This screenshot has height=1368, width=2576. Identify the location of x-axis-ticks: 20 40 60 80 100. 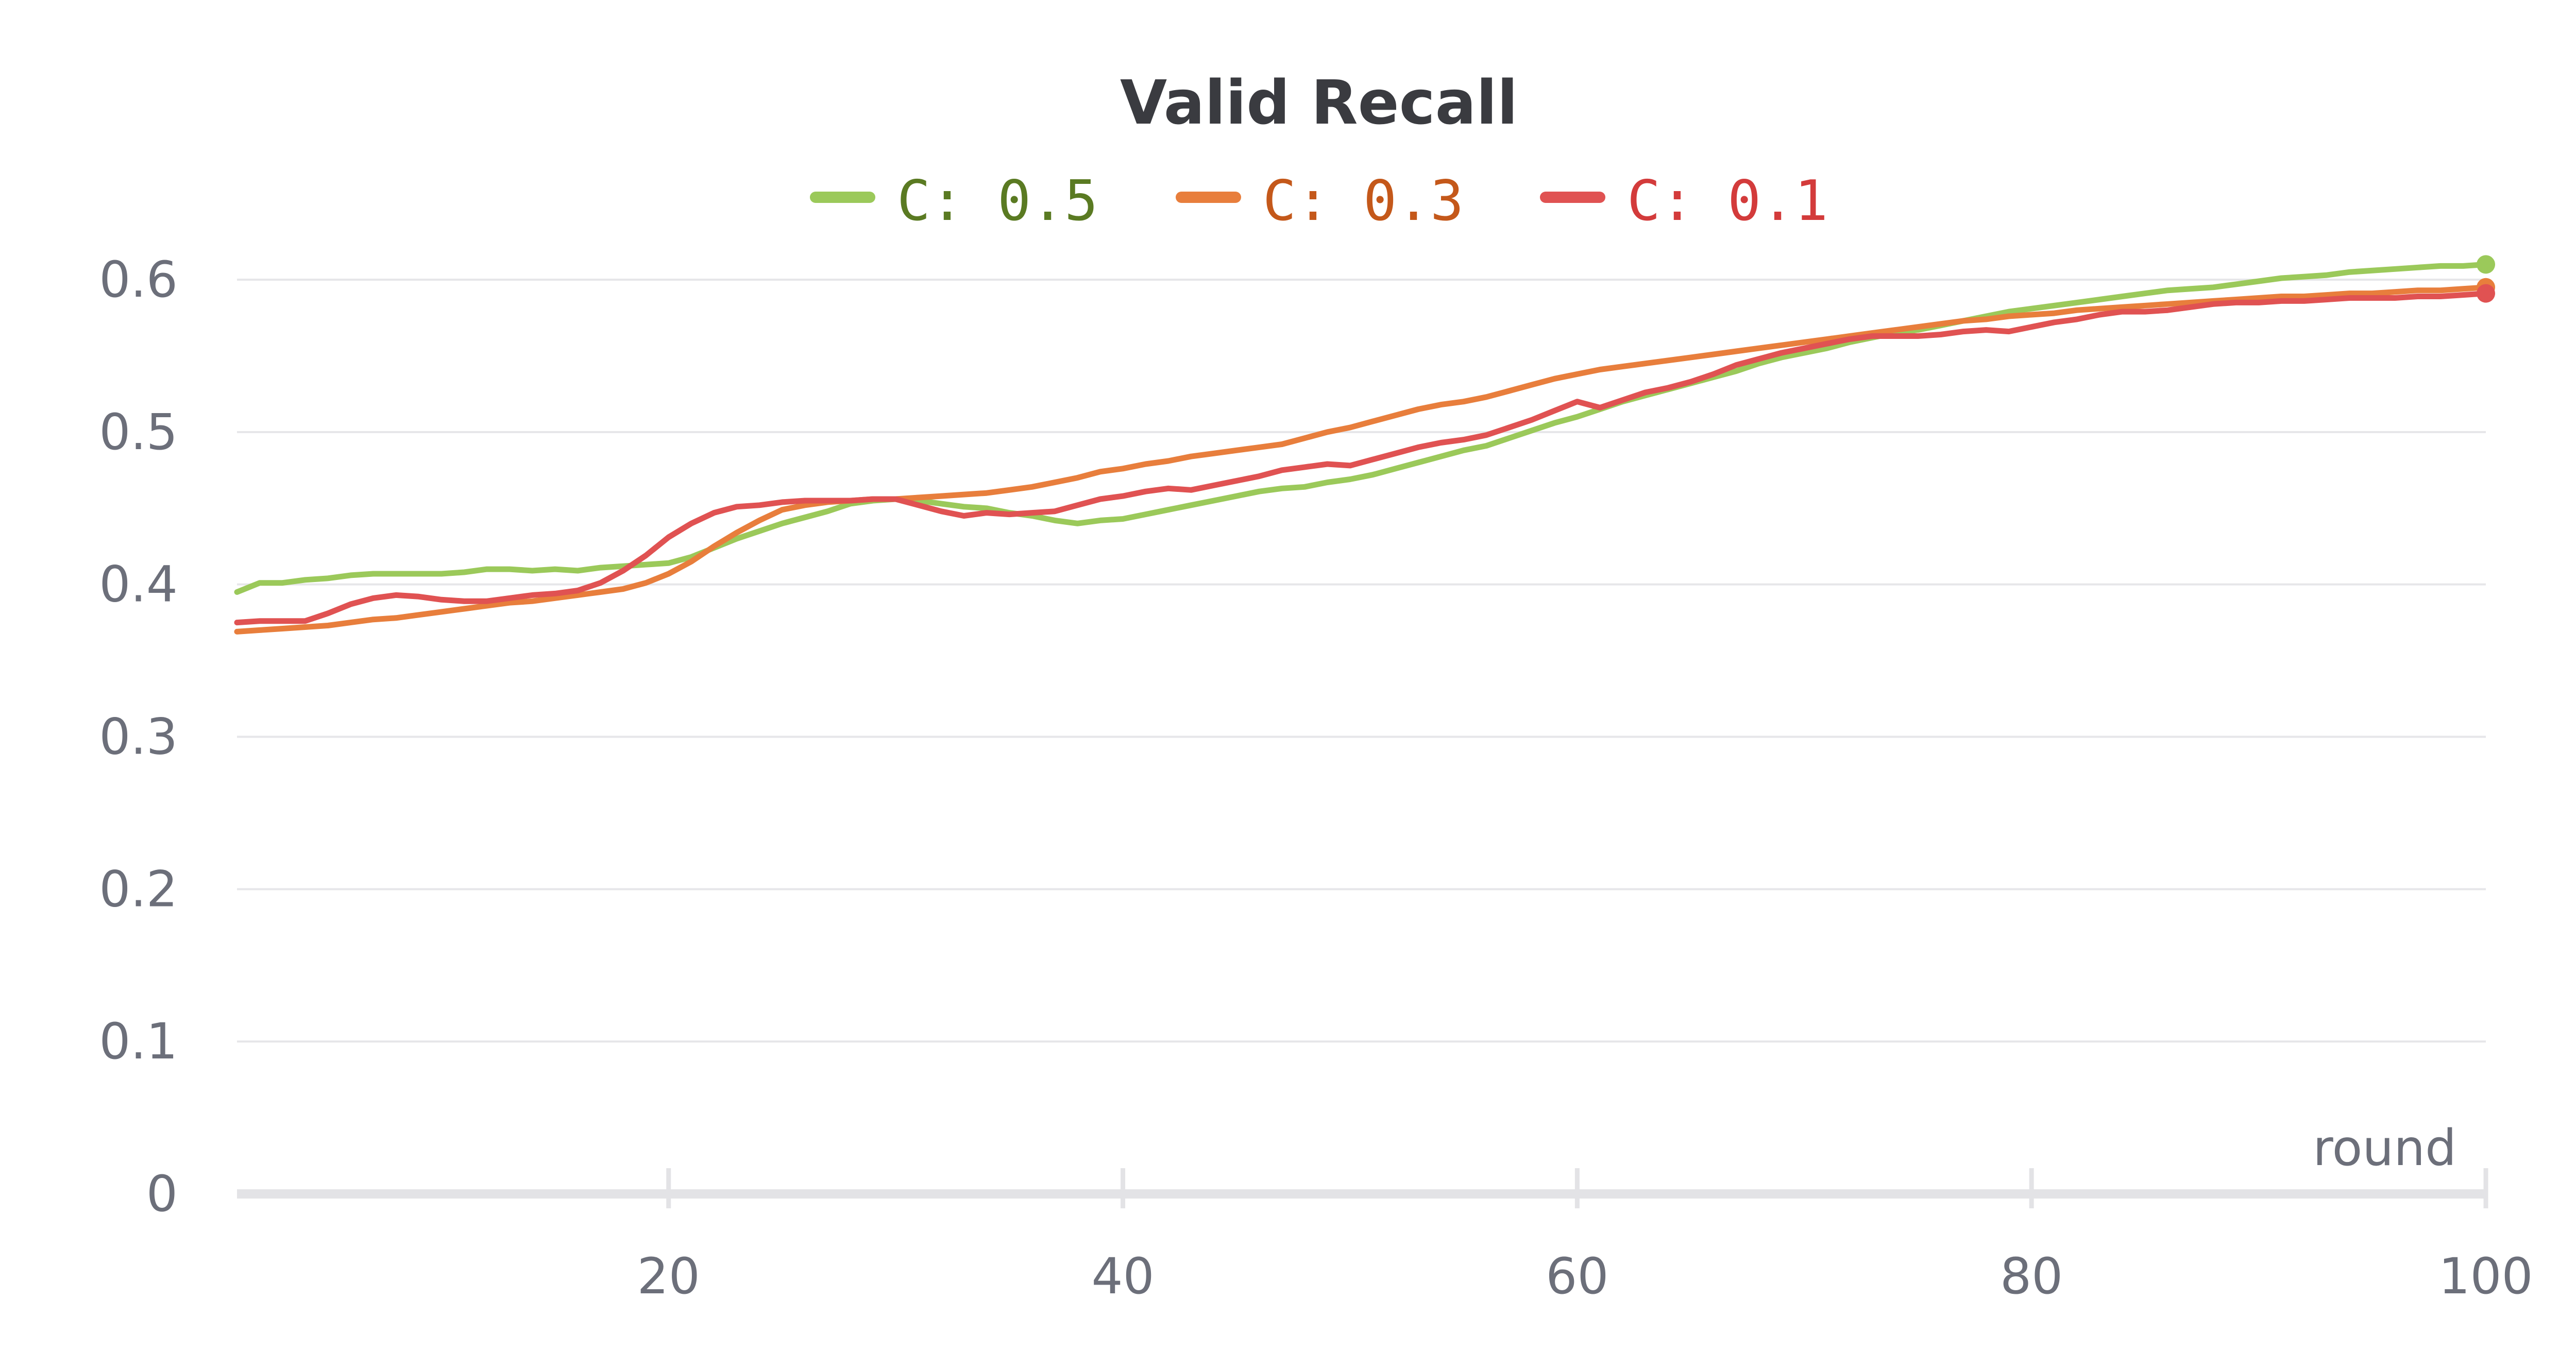
(1585, 1276).